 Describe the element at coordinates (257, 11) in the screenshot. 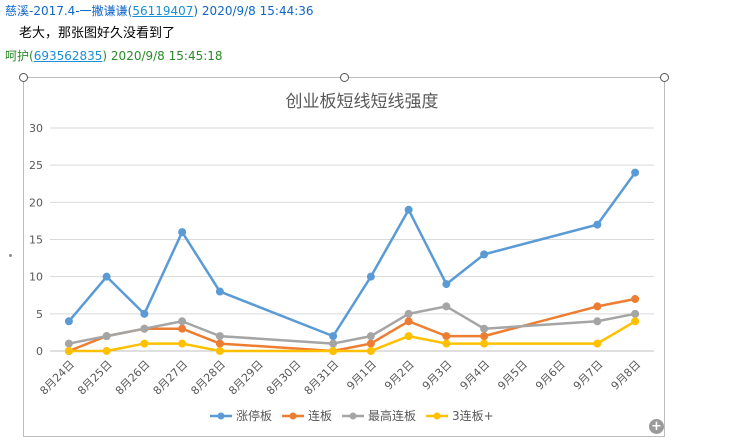

I see `message-time: 2020/9/8 15:44:36` at that location.